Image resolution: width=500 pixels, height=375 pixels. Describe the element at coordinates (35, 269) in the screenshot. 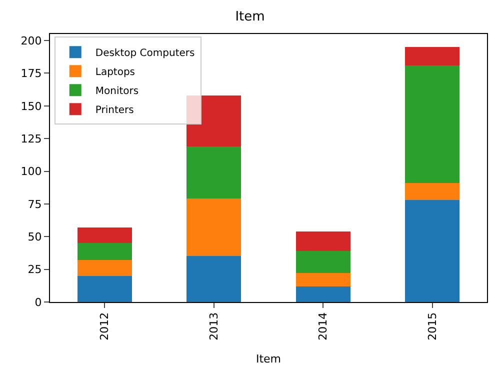

I see `y-tick-label: 25` at that location.